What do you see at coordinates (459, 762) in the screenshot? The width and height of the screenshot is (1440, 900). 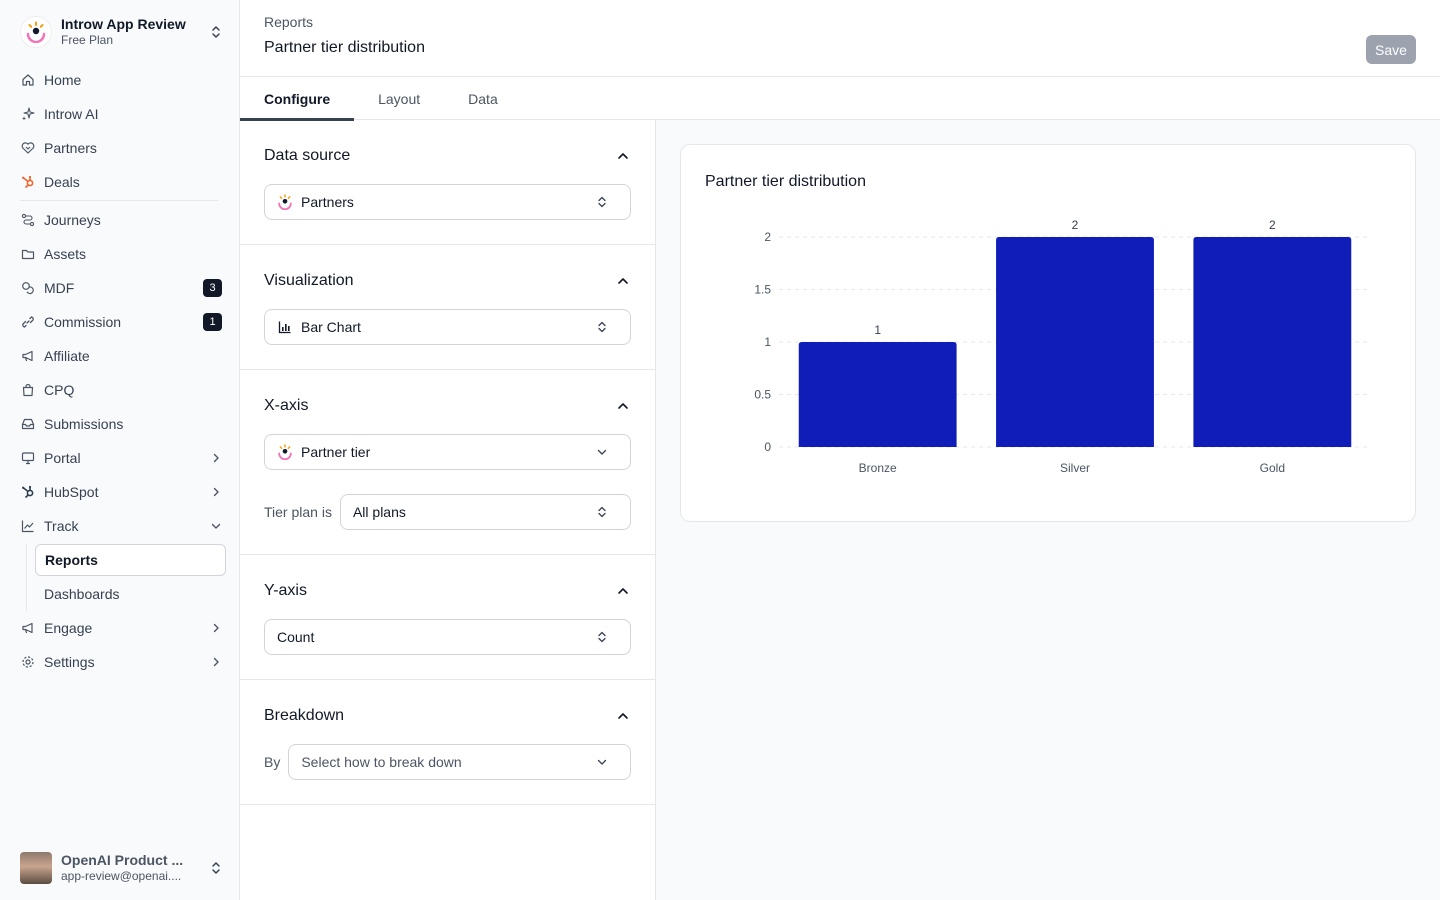 I see `breakdown-select: Select how to break down` at bounding box center [459, 762].